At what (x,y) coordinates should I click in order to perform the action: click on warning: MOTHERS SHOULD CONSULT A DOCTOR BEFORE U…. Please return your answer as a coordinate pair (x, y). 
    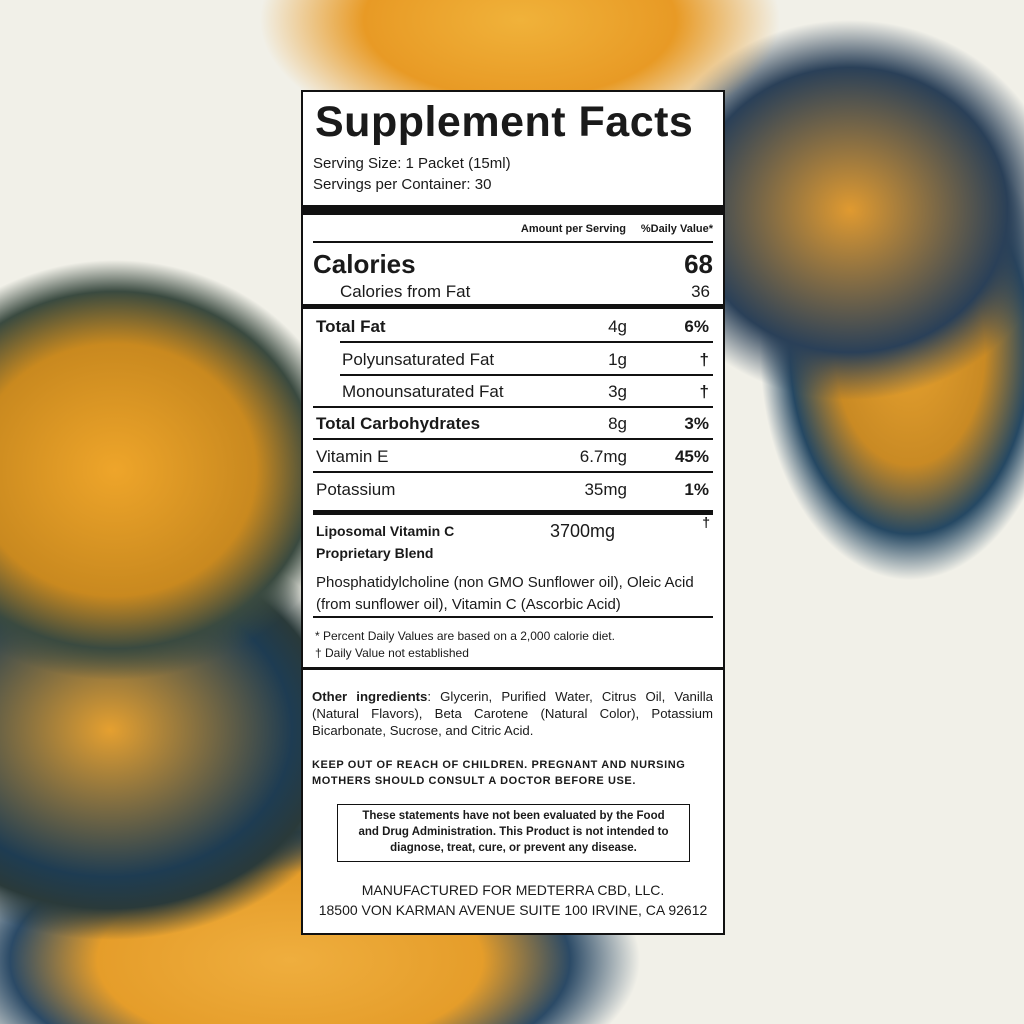
    Looking at the image, I should click on (474, 781).